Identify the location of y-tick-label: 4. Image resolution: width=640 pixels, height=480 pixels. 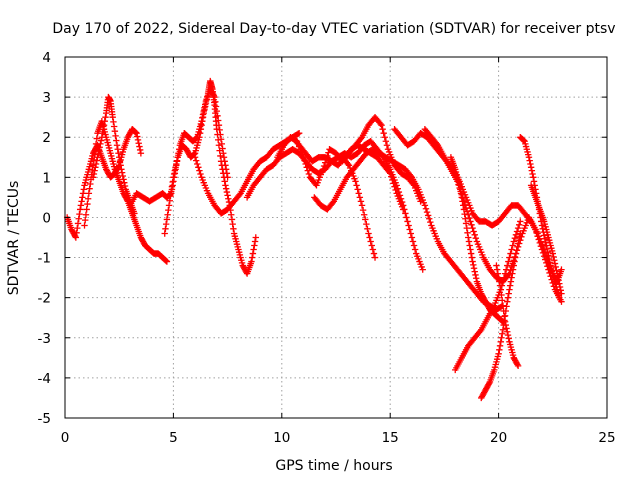
(46, 58).